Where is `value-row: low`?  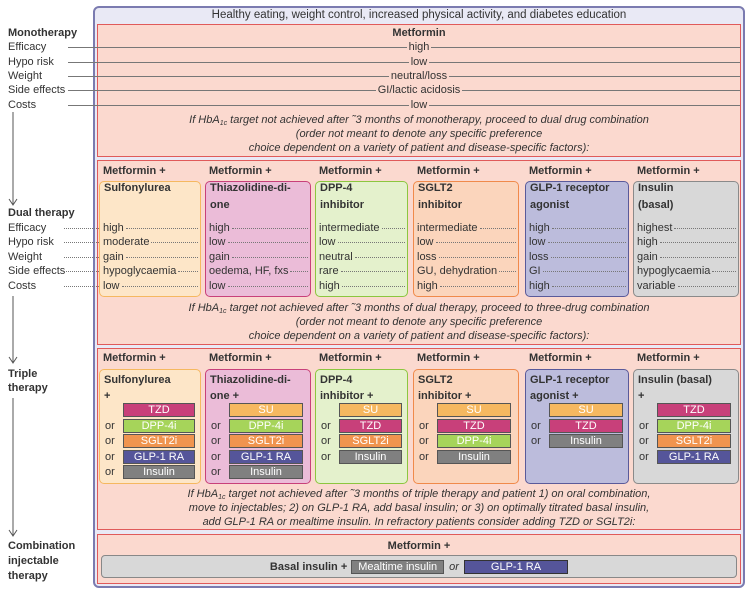 value-row: low is located at coordinates (258, 242).